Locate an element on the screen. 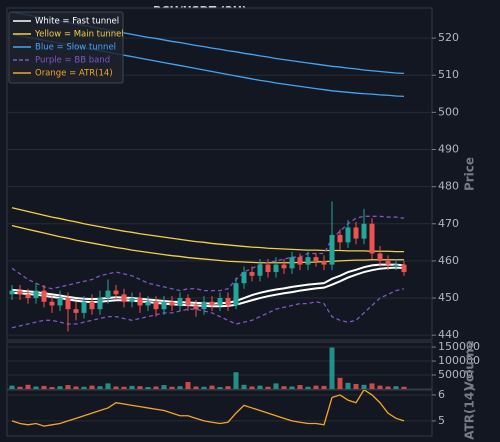 The height and width of the screenshot is (442, 500). legend-label: Purple = BB band is located at coordinates (72, 61).